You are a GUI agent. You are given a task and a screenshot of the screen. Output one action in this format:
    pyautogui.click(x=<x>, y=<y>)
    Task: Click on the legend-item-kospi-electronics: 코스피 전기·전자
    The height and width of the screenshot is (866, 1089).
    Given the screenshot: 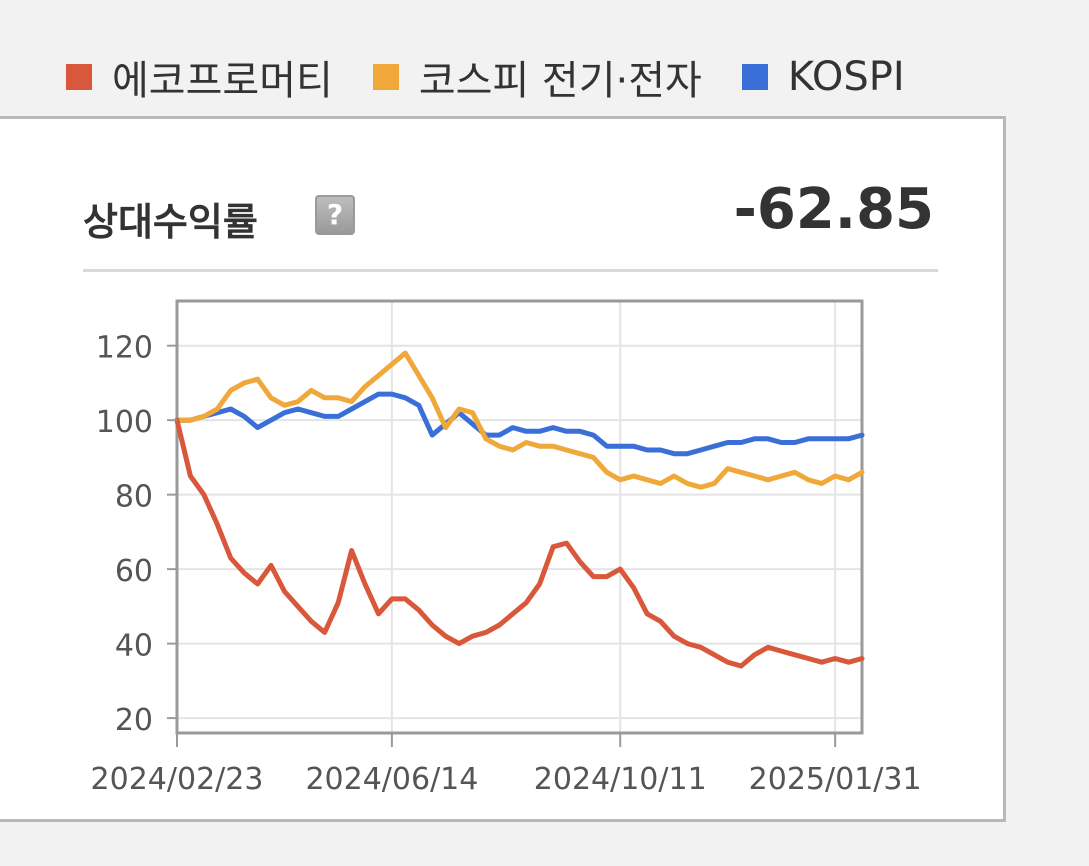 What is the action you would take?
    pyautogui.click(x=537, y=77)
    